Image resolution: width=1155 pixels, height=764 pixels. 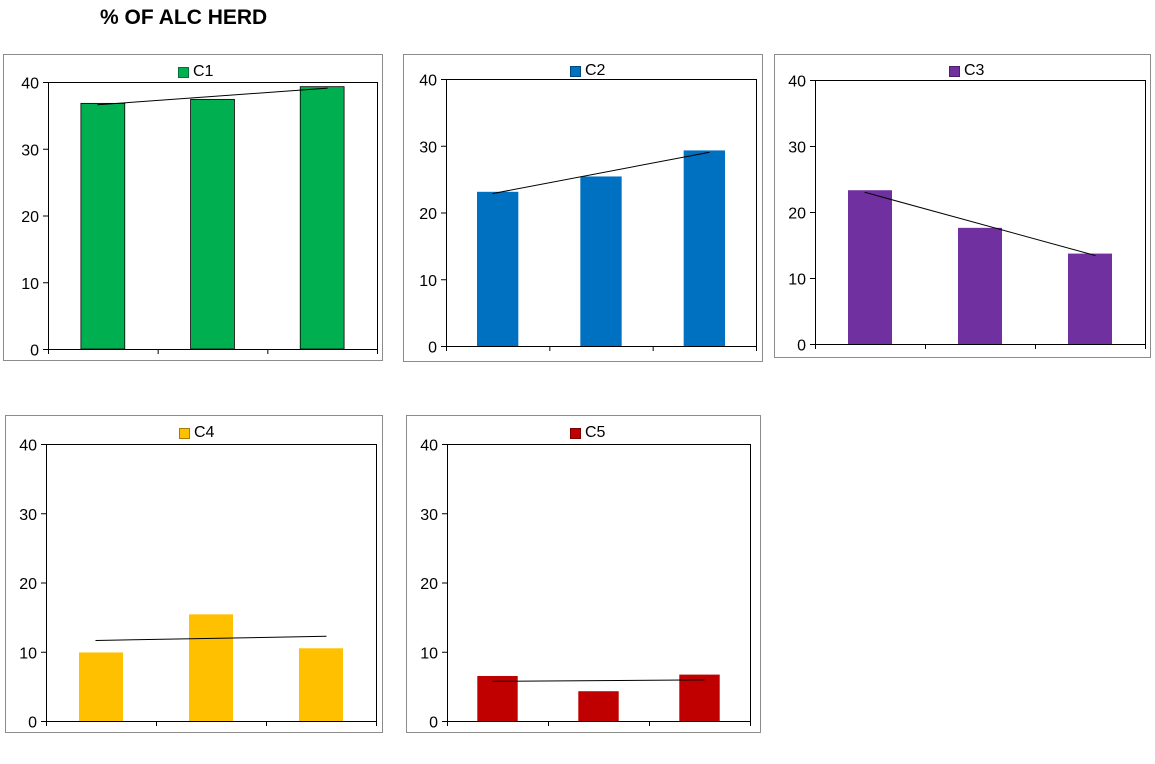 What do you see at coordinates (184, 17) in the screenshot?
I see `page-title: % OF ALC HERD` at bounding box center [184, 17].